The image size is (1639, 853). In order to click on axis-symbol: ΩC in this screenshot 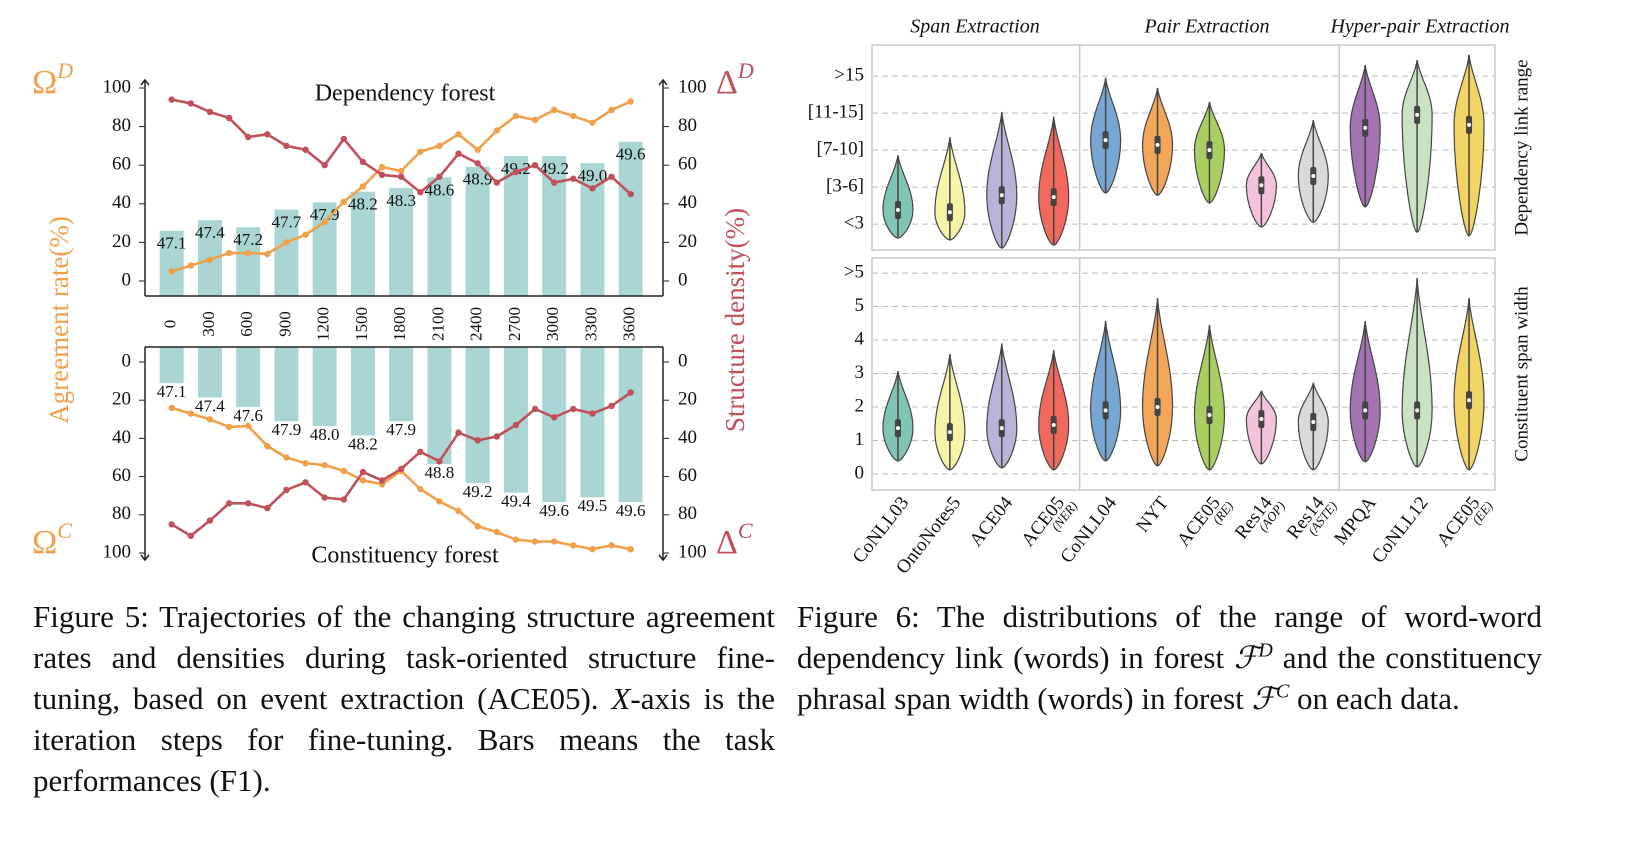, I will do `click(52, 539)`.